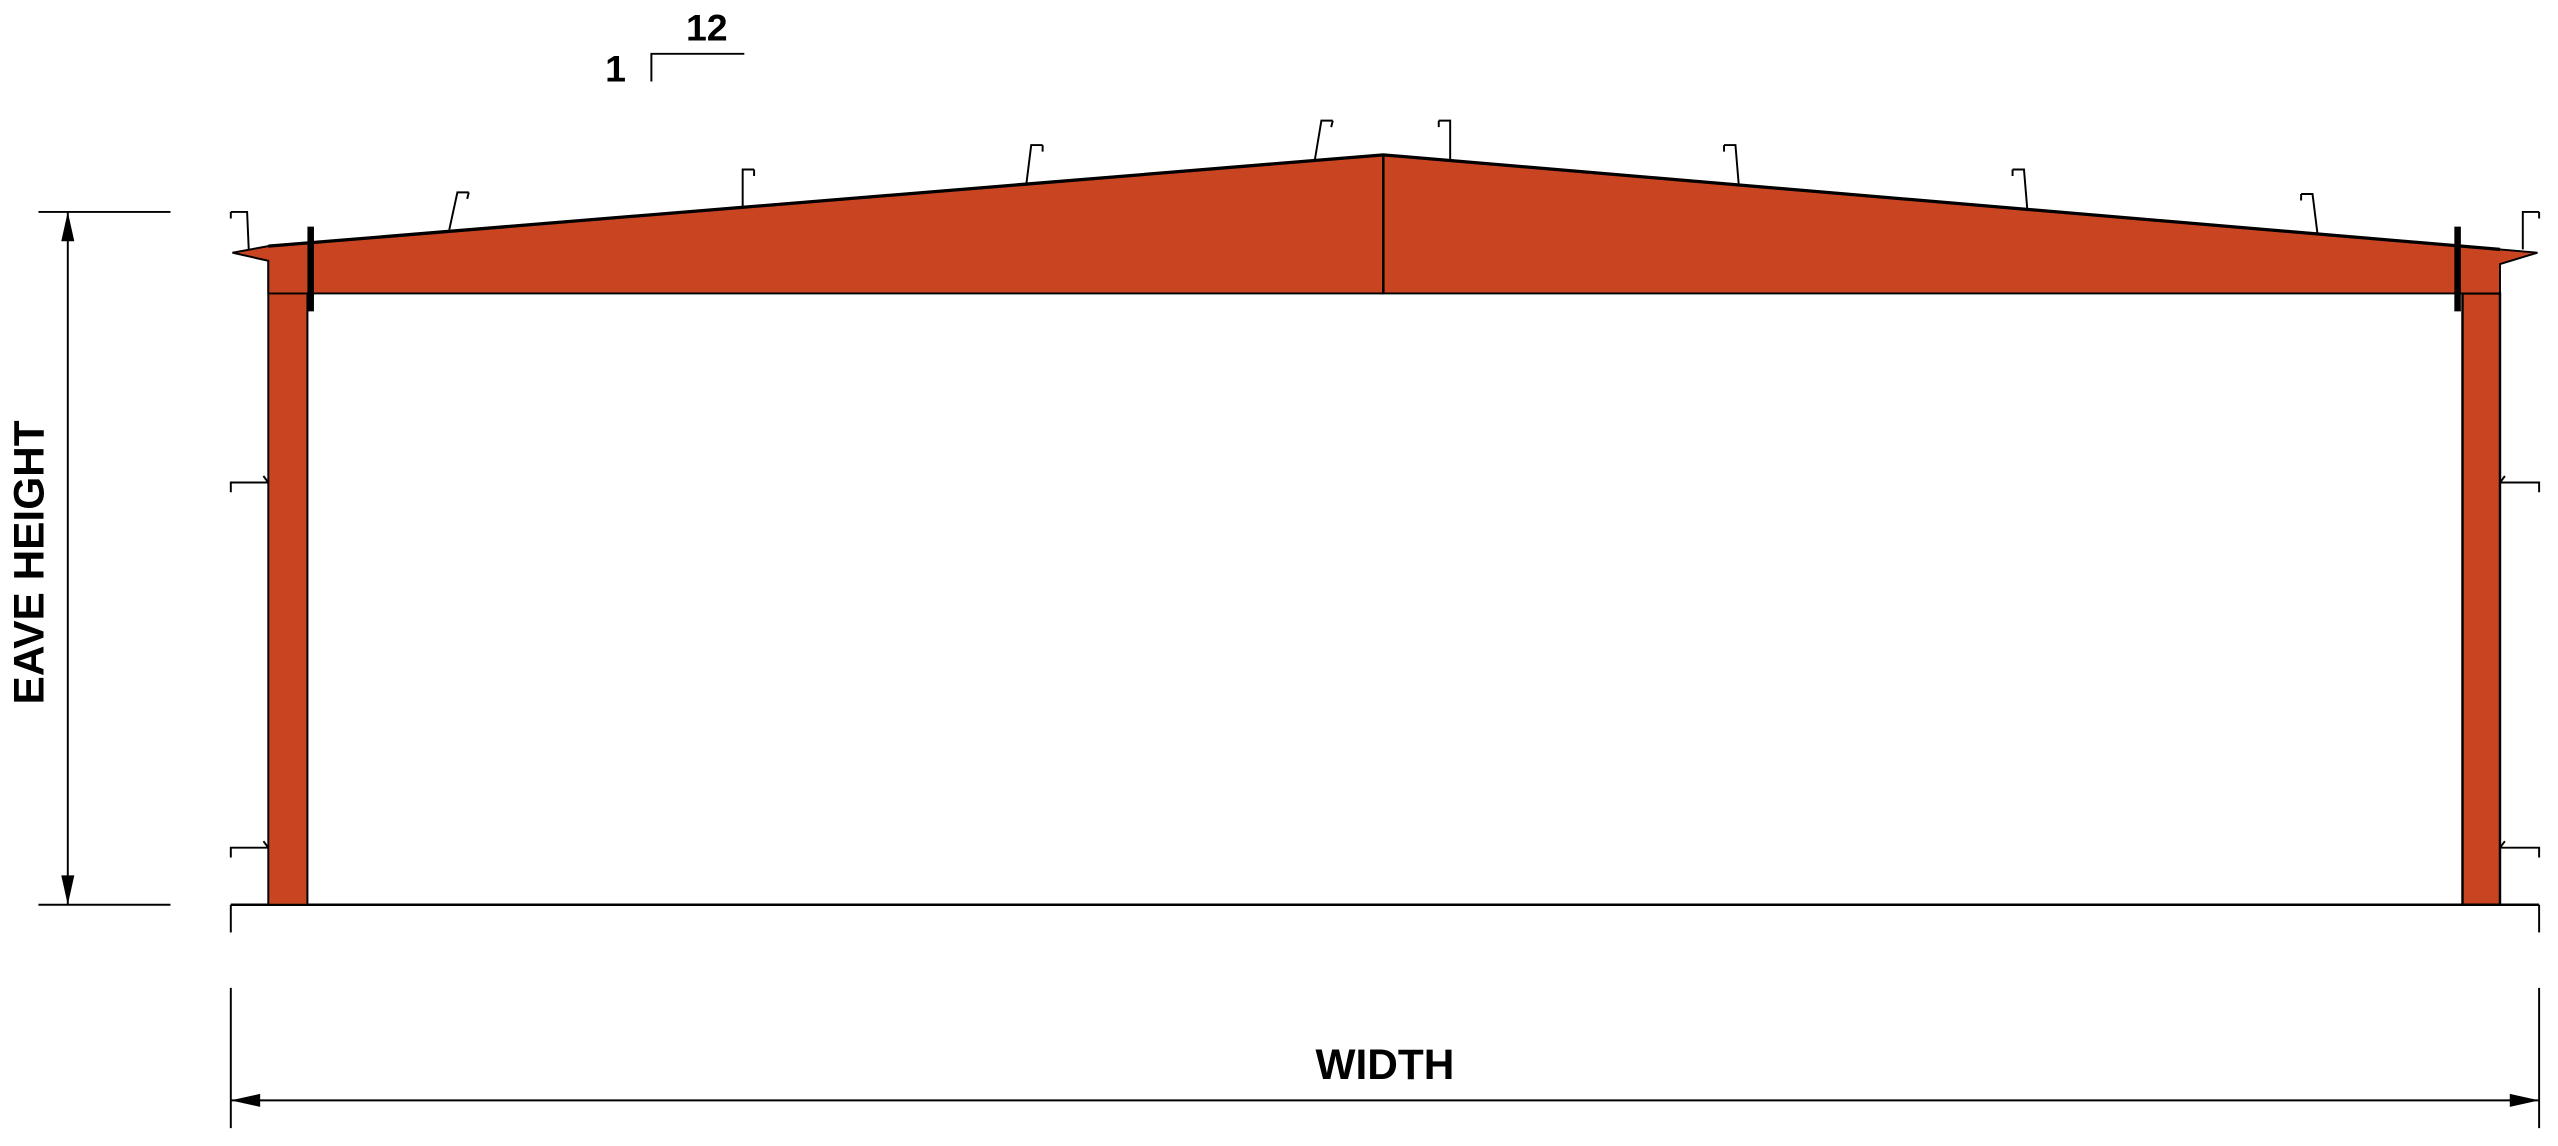 The image size is (2558, 1146). Describe the element at coordinates (808, 224) in the screenshot. I see `left-rafter` at that location.